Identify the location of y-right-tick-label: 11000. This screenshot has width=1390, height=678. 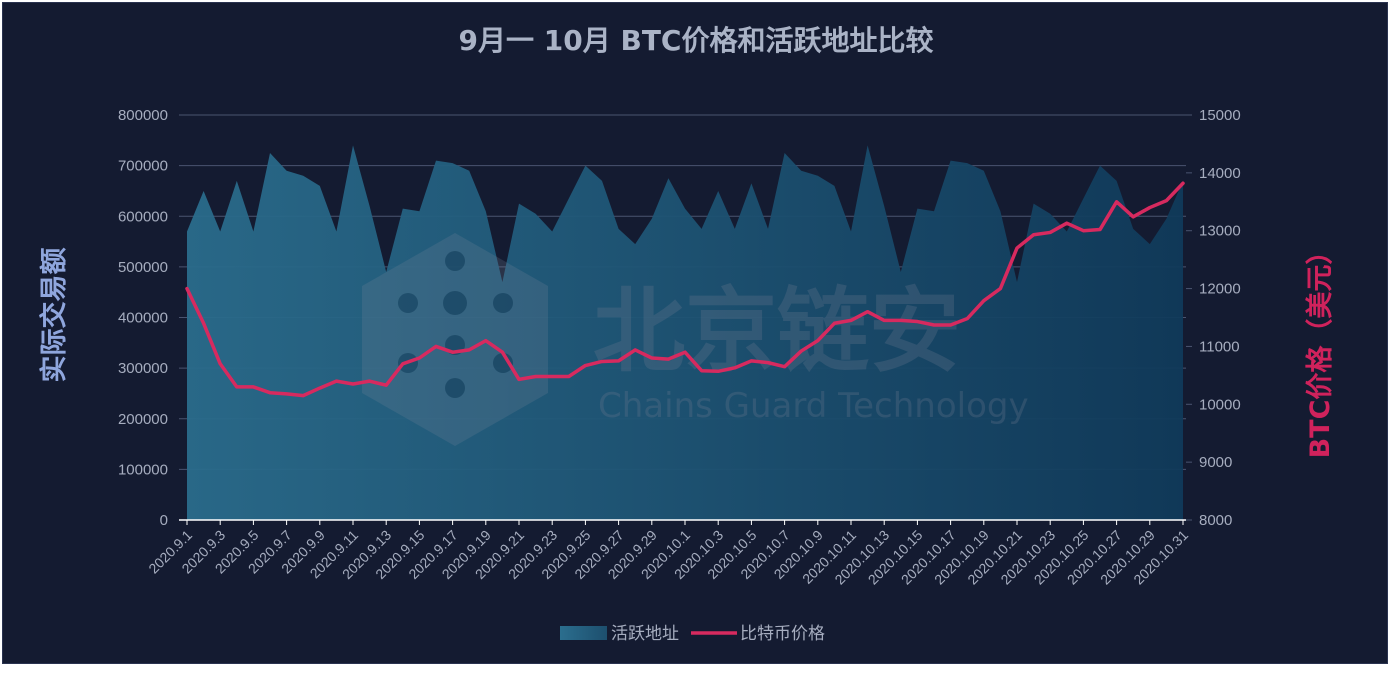
(1219, 346).